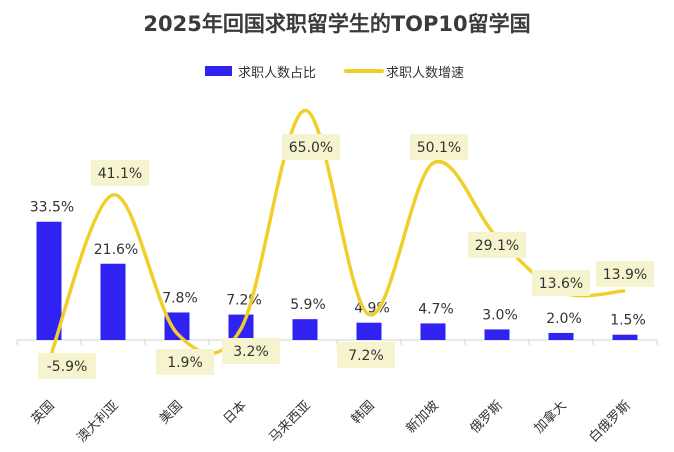 The height and width of the screenshot is (452, 674). What do you see at coordinates (113, 301) in the screenshot?
I see `bar-澳大利亚` at bounding box center [113, 301].